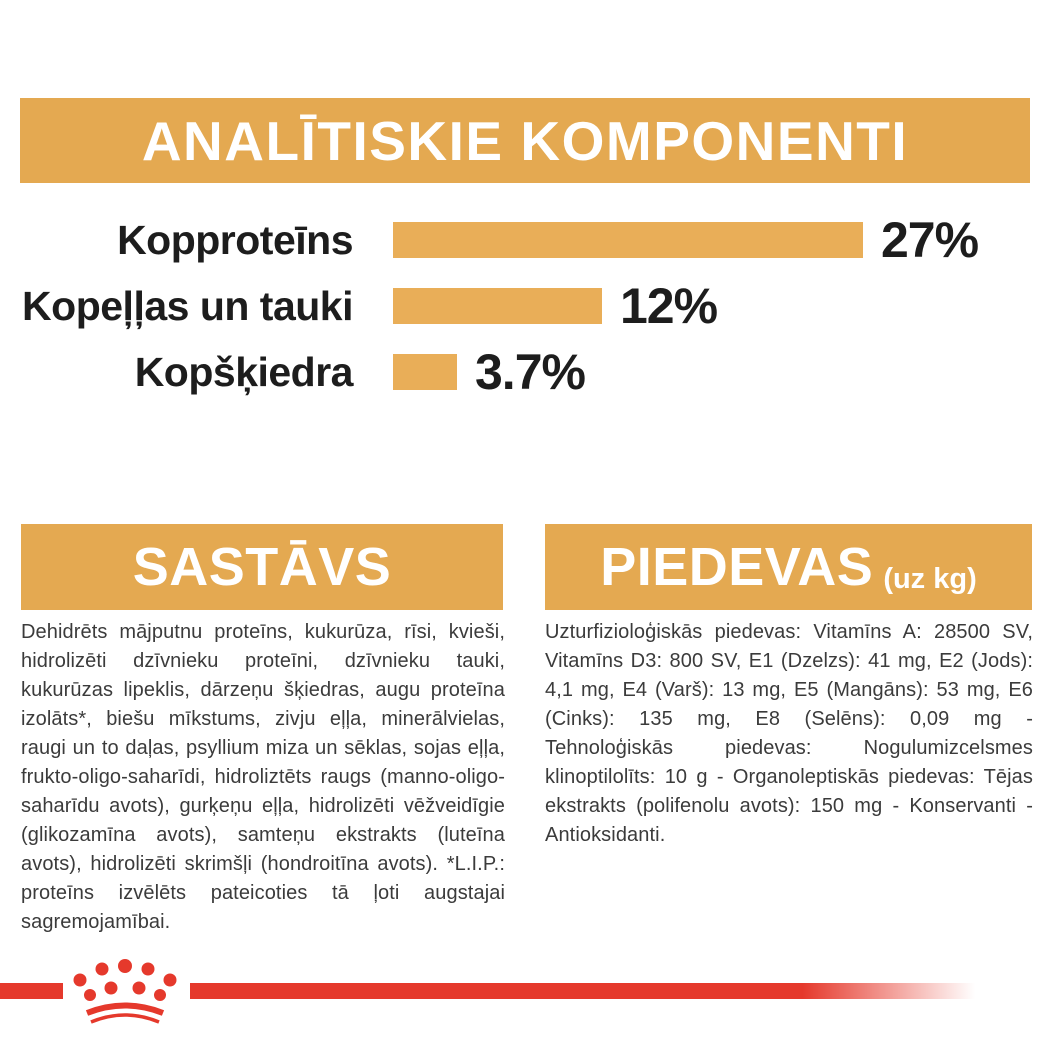 The height and width of the screenshot is (1049, 1049). What do you see at coordinates (669, 306) in the screenshot?
I see `chart-value-label: 12%` at bounding box center [669, 306].